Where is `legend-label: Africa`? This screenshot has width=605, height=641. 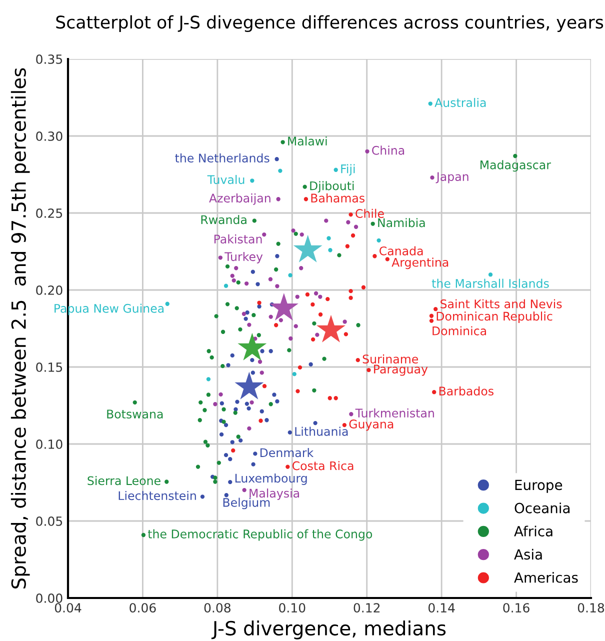 legend-label: Africa is located at coordinates (533, 531).